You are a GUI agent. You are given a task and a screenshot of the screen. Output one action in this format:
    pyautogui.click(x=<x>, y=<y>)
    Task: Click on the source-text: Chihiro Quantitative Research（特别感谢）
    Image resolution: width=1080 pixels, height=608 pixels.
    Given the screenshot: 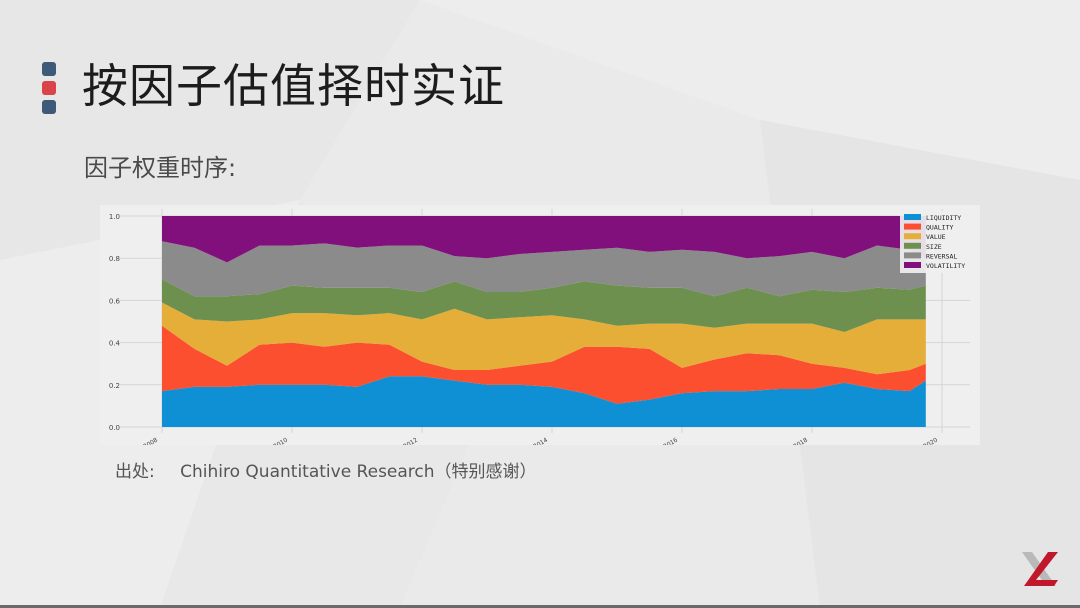 What is the action you would take?
    pyautogui.click(x=358, y=472)
    